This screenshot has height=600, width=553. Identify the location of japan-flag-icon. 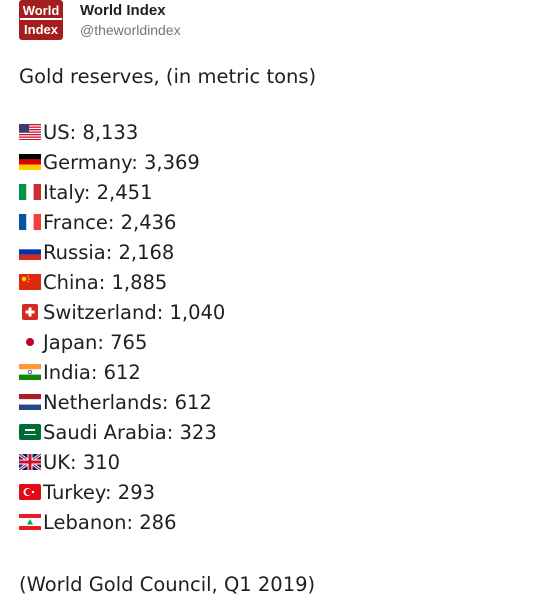
(31, 342).